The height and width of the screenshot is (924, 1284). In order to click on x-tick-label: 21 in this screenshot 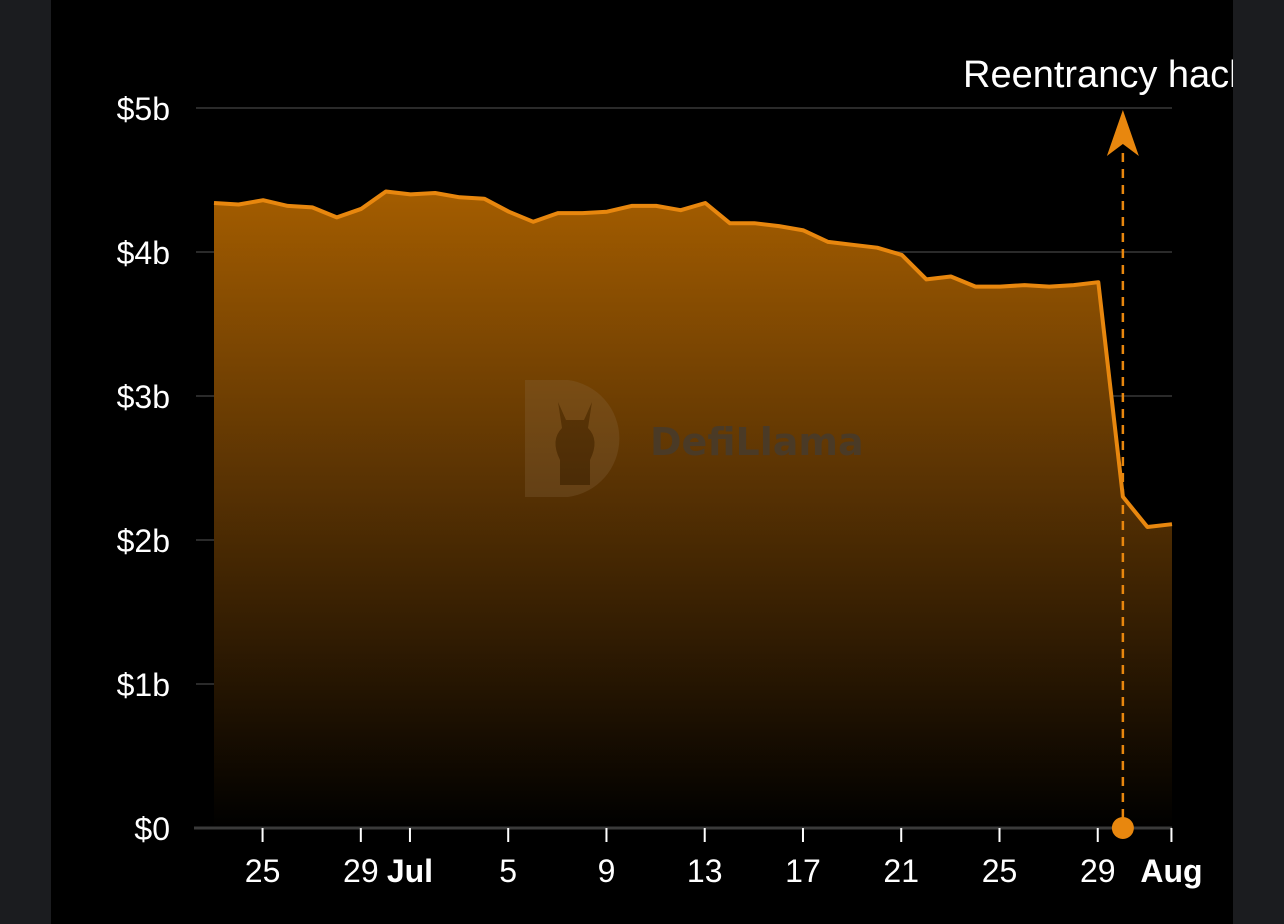, I will do `click(901, 871)`.